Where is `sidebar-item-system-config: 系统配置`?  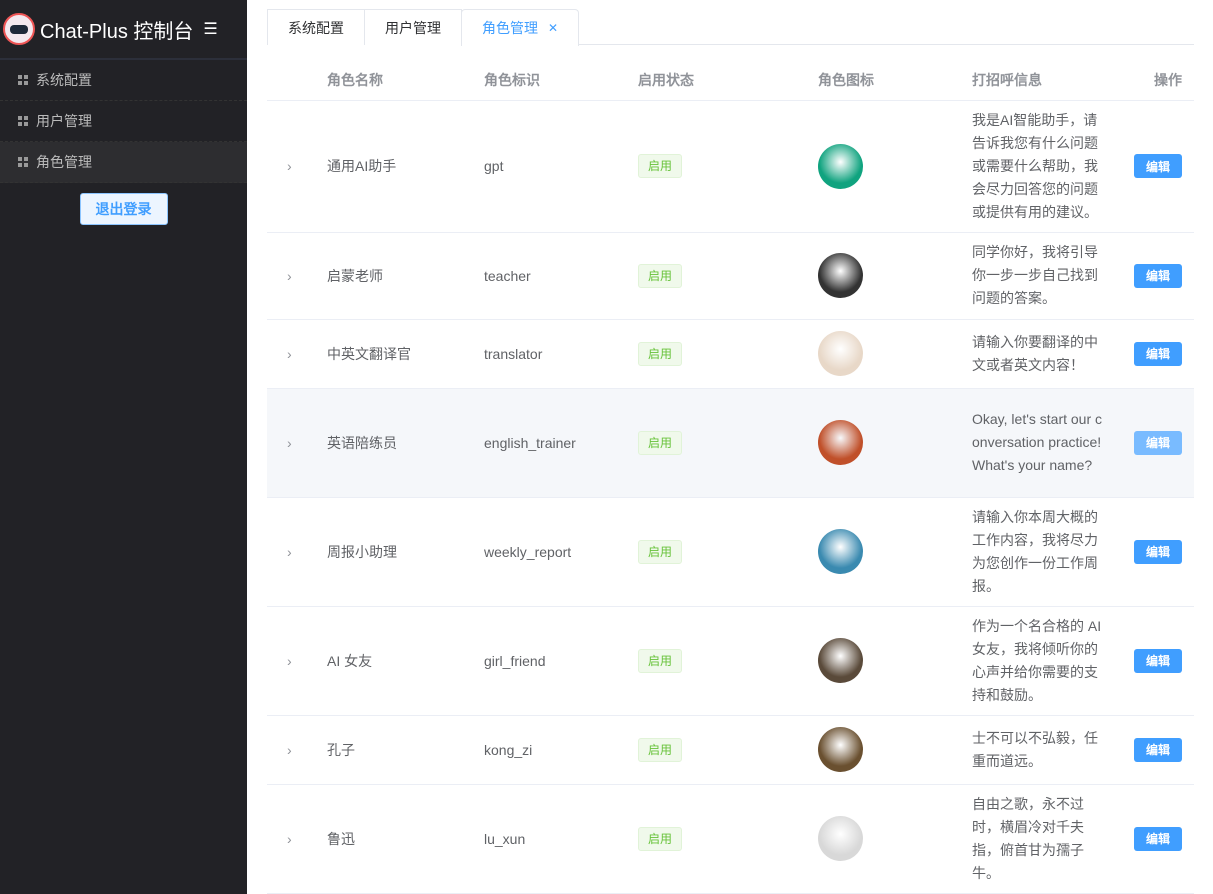 sidebar-item-system-config: 系统配置 is located at coordinates (123, 80).